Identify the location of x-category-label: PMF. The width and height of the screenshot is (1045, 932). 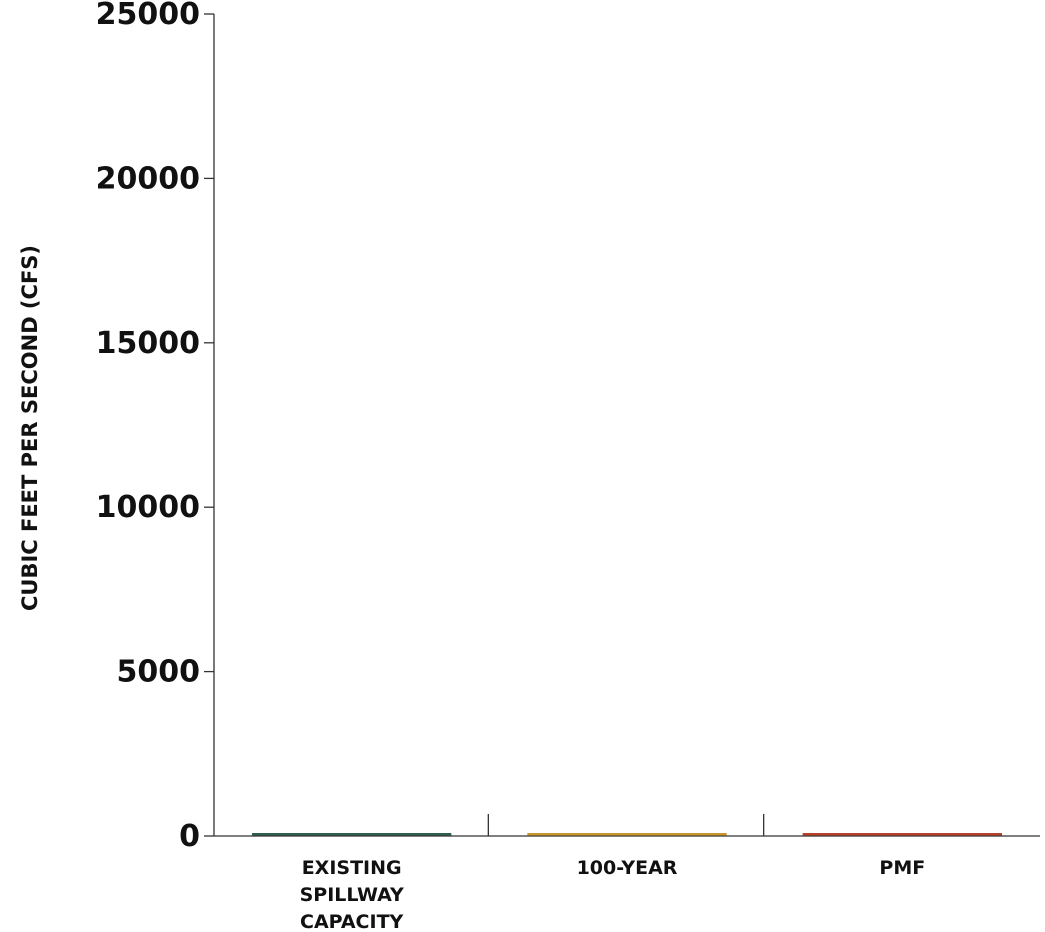
(902, 868).